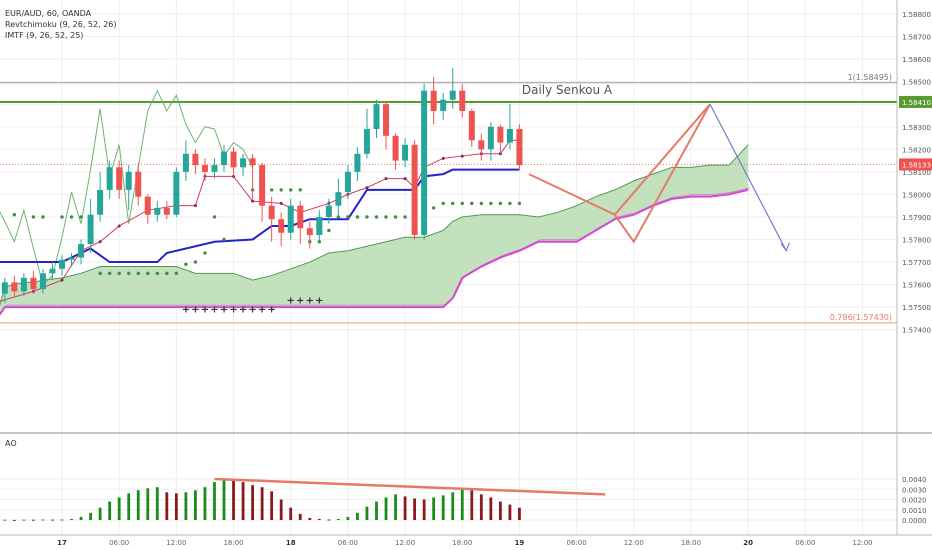 The height and width of the screenshot is (550, 932). I want to click on price-tag, so click(915, 101).